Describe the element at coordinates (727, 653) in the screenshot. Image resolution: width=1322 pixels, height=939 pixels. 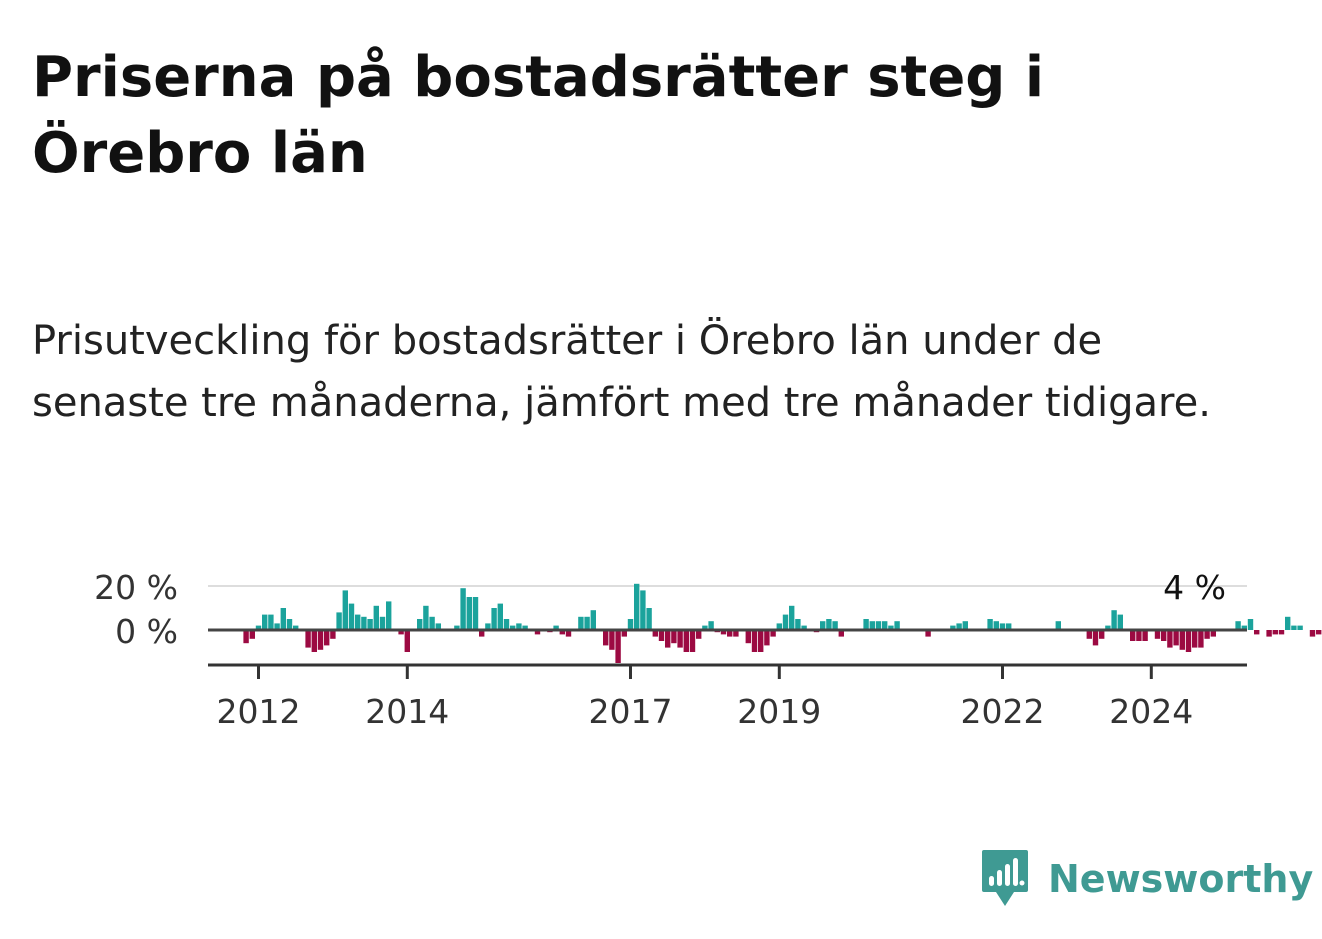
I see `axis-layer` at that location.